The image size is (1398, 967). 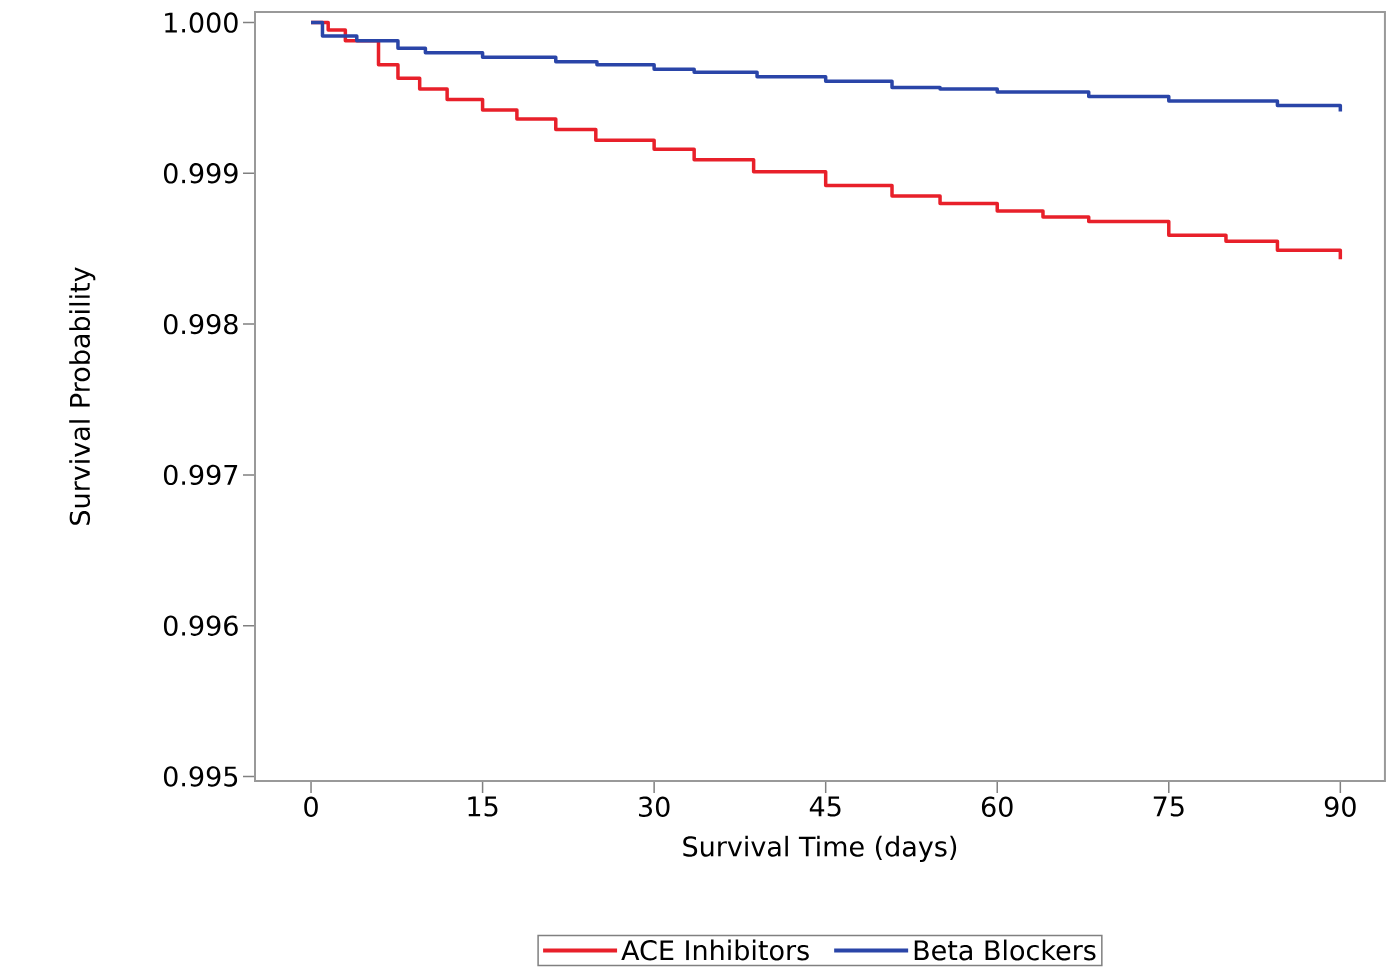 I want to click on y-tick-label: 0.998, so click(x=200, y=324).